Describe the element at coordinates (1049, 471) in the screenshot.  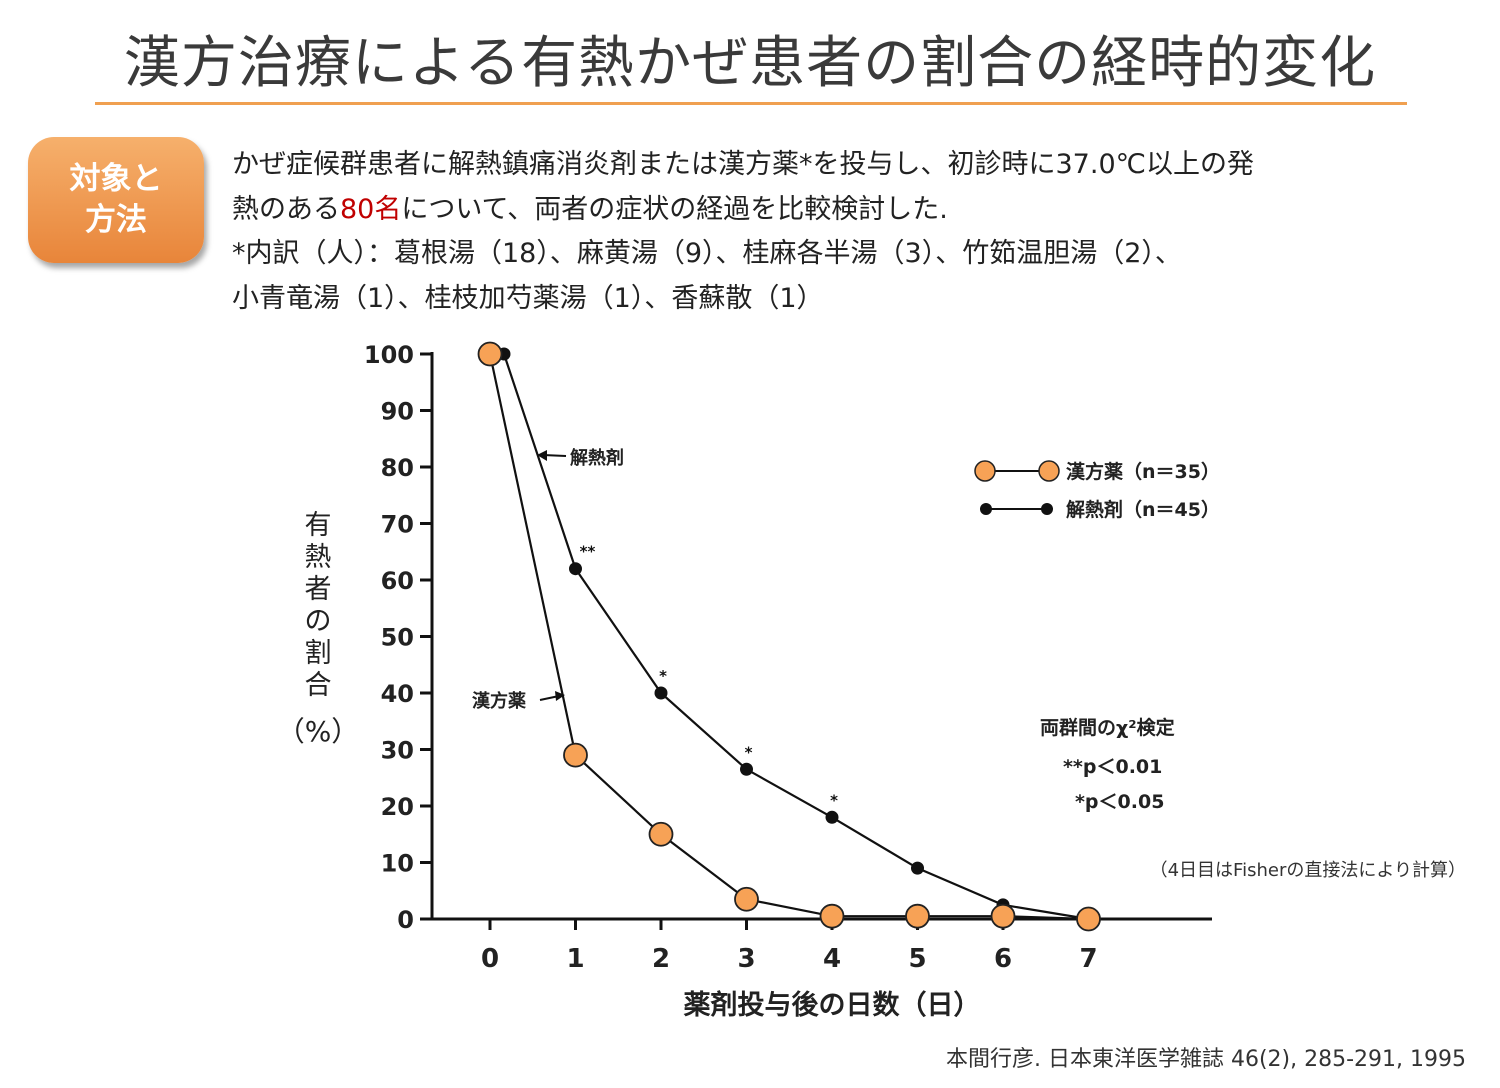
I see `legend-kampo-marker-right` at that location.